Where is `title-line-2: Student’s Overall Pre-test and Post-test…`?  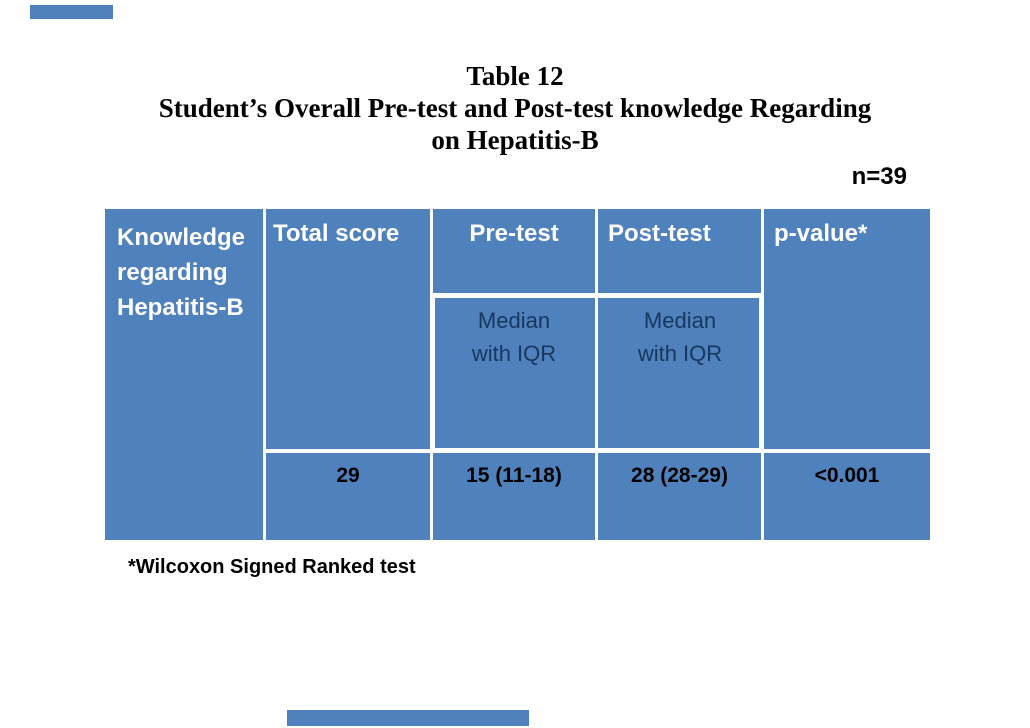
title-line-2: Student’s Overall Pre-test and Post-test… is located at coordinates (515, 108).